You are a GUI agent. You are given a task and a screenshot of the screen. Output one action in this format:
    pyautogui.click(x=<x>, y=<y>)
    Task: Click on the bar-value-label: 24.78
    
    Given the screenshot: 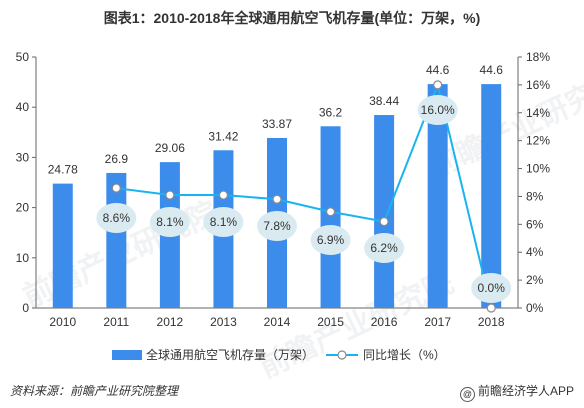 What is the action you would take?
    pyautogui.click(x=63, y=170)
    